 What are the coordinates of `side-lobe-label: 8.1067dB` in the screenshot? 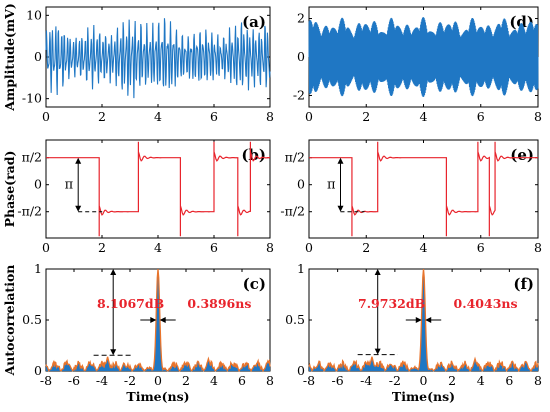 It's located at (130, 303).